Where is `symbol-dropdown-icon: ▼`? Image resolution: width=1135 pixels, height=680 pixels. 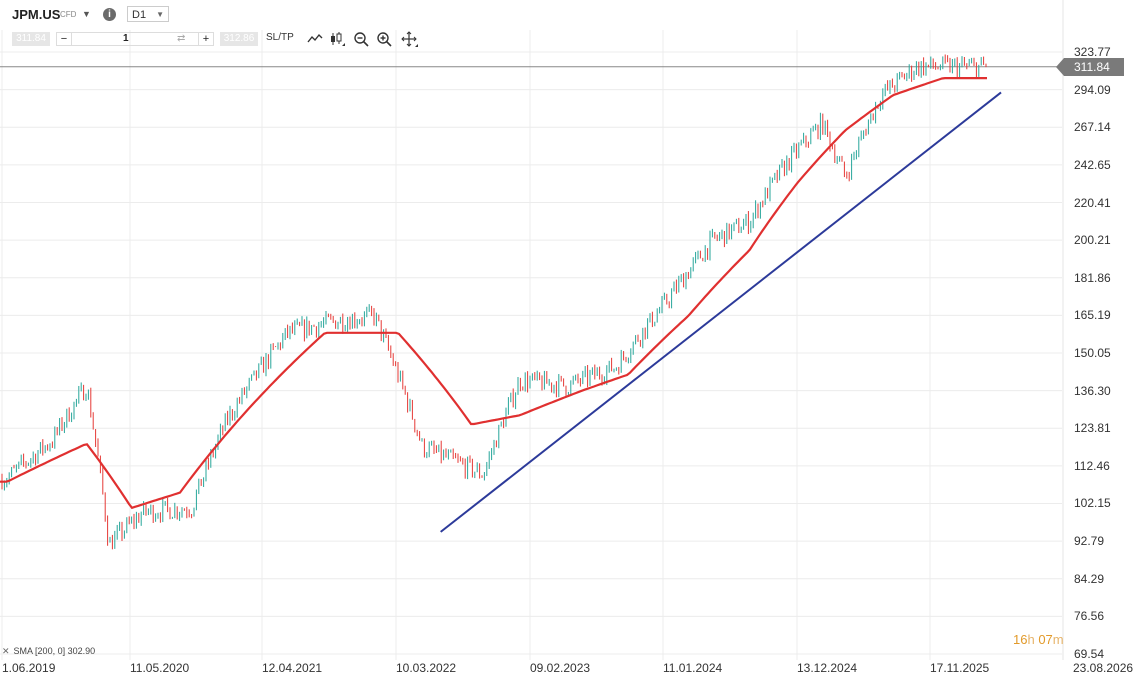 symbol-dropdown-icon: ▼ is located at coordinates (86, 14).